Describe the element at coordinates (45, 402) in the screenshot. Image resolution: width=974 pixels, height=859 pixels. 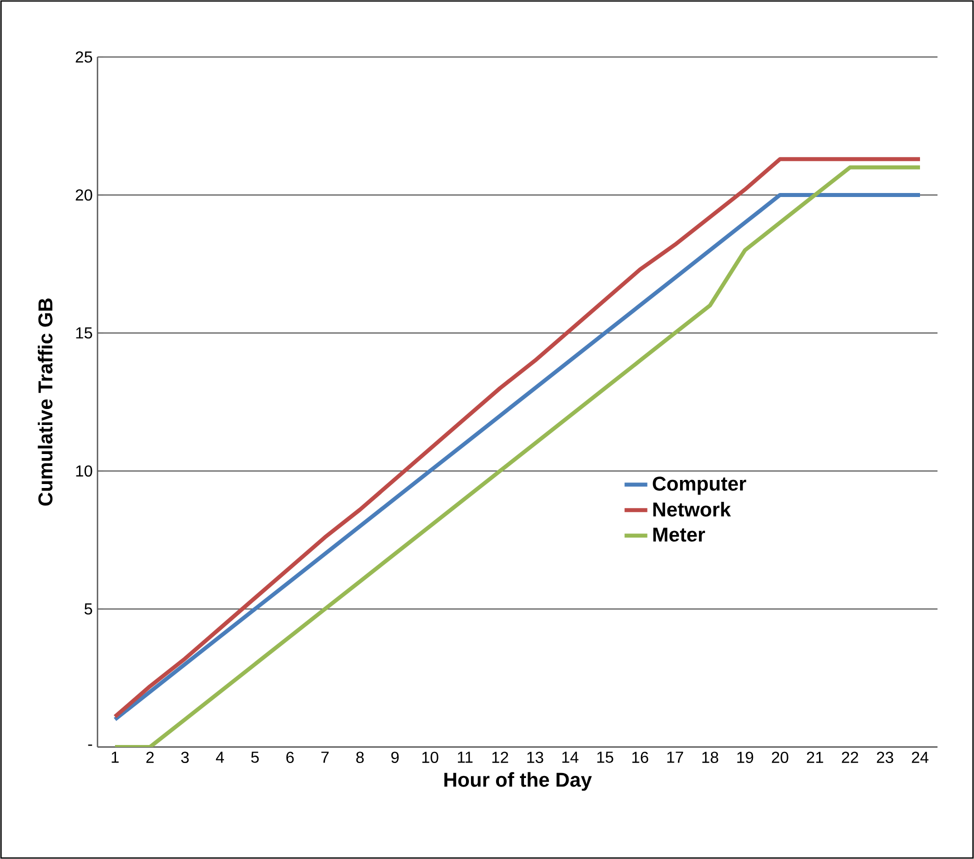
I see `y-axis-title: Cumulative Traffic GB` at that location.